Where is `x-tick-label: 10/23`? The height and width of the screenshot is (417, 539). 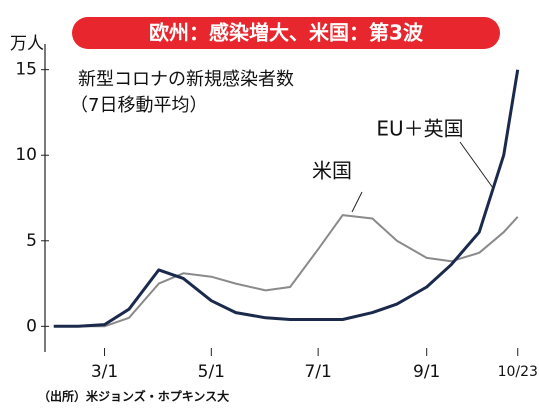 x-tick-label: 10/23 is located at coordinates (518, 372).